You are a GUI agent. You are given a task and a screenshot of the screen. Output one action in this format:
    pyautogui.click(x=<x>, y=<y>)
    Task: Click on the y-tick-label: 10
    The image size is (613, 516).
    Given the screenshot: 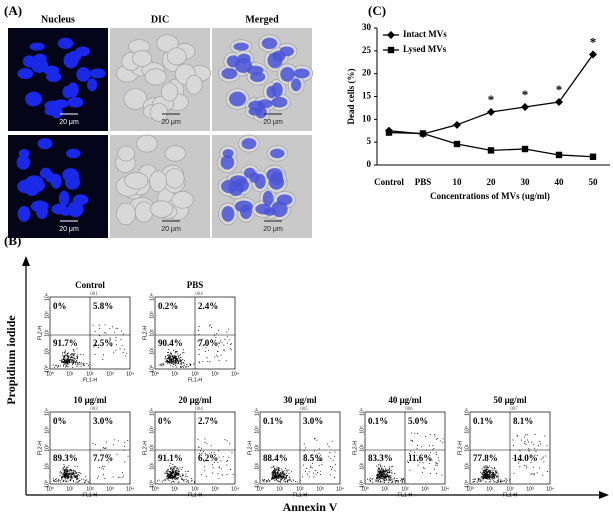 What is the action you would take?
    pyautogui.click(x=367, y=118)
    